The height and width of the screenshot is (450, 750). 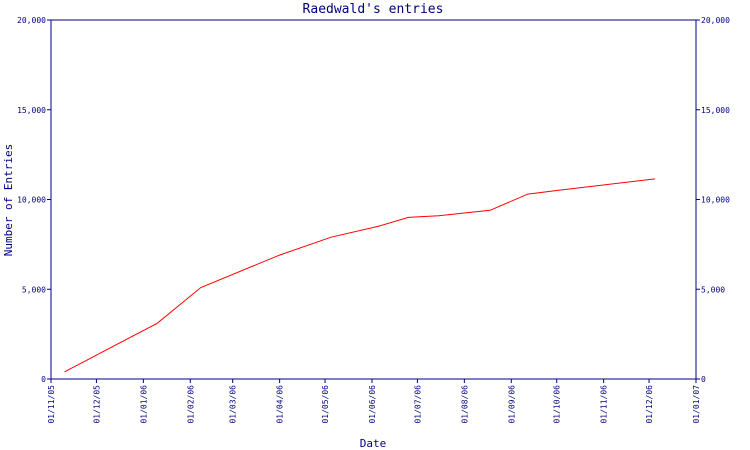 I want to click on x-tick-label: 01/06/06, so click(x=372, y=404).